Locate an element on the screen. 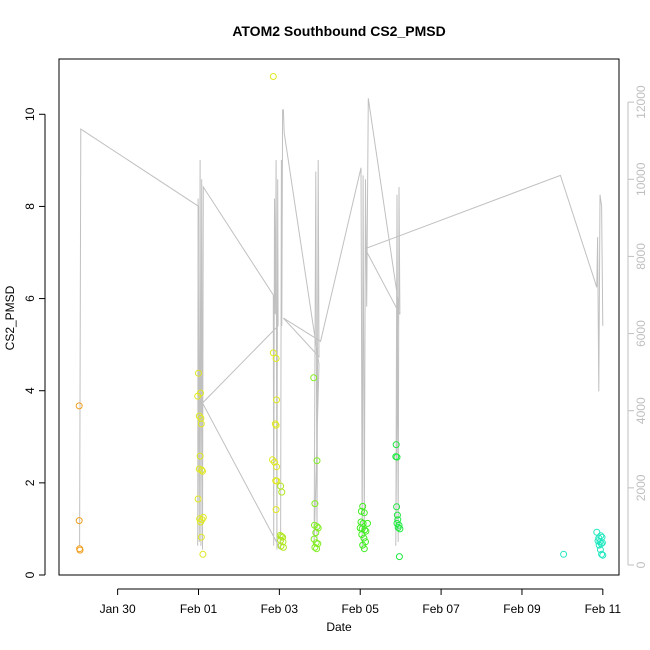 The height and width of the screenshot is (650, 650). chart-title: ATOM2 Southbound CS2_PMSD is located at coordinates (338, 31).